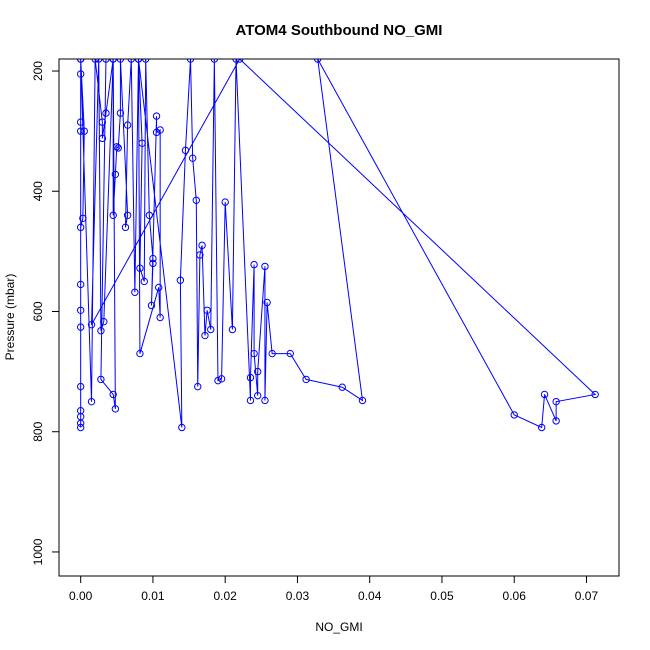 This screenshot has height=650, width=650. I want to click on chart-title: ATOM4 Southbound NO_GMI, so click(339, 30).